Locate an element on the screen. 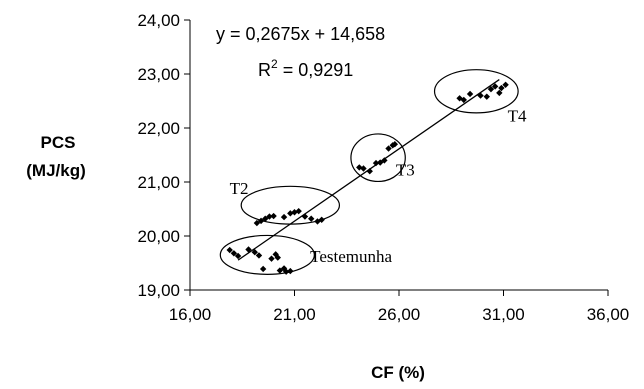  y-axis-title-line1: PCS is located at coordinates (58, 142).